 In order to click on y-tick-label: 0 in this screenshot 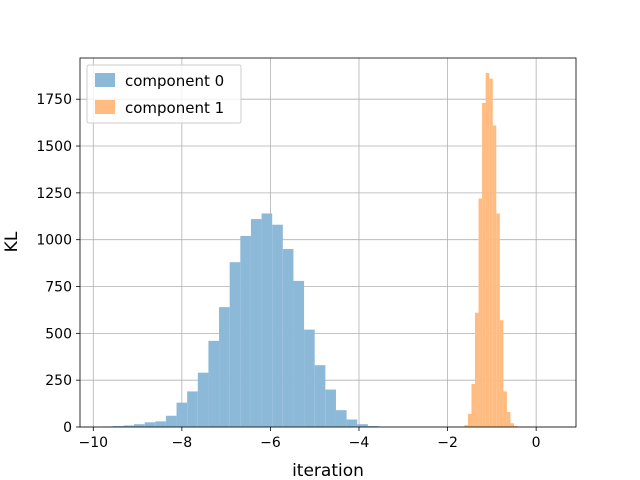, I will do `click(67, 428)`.